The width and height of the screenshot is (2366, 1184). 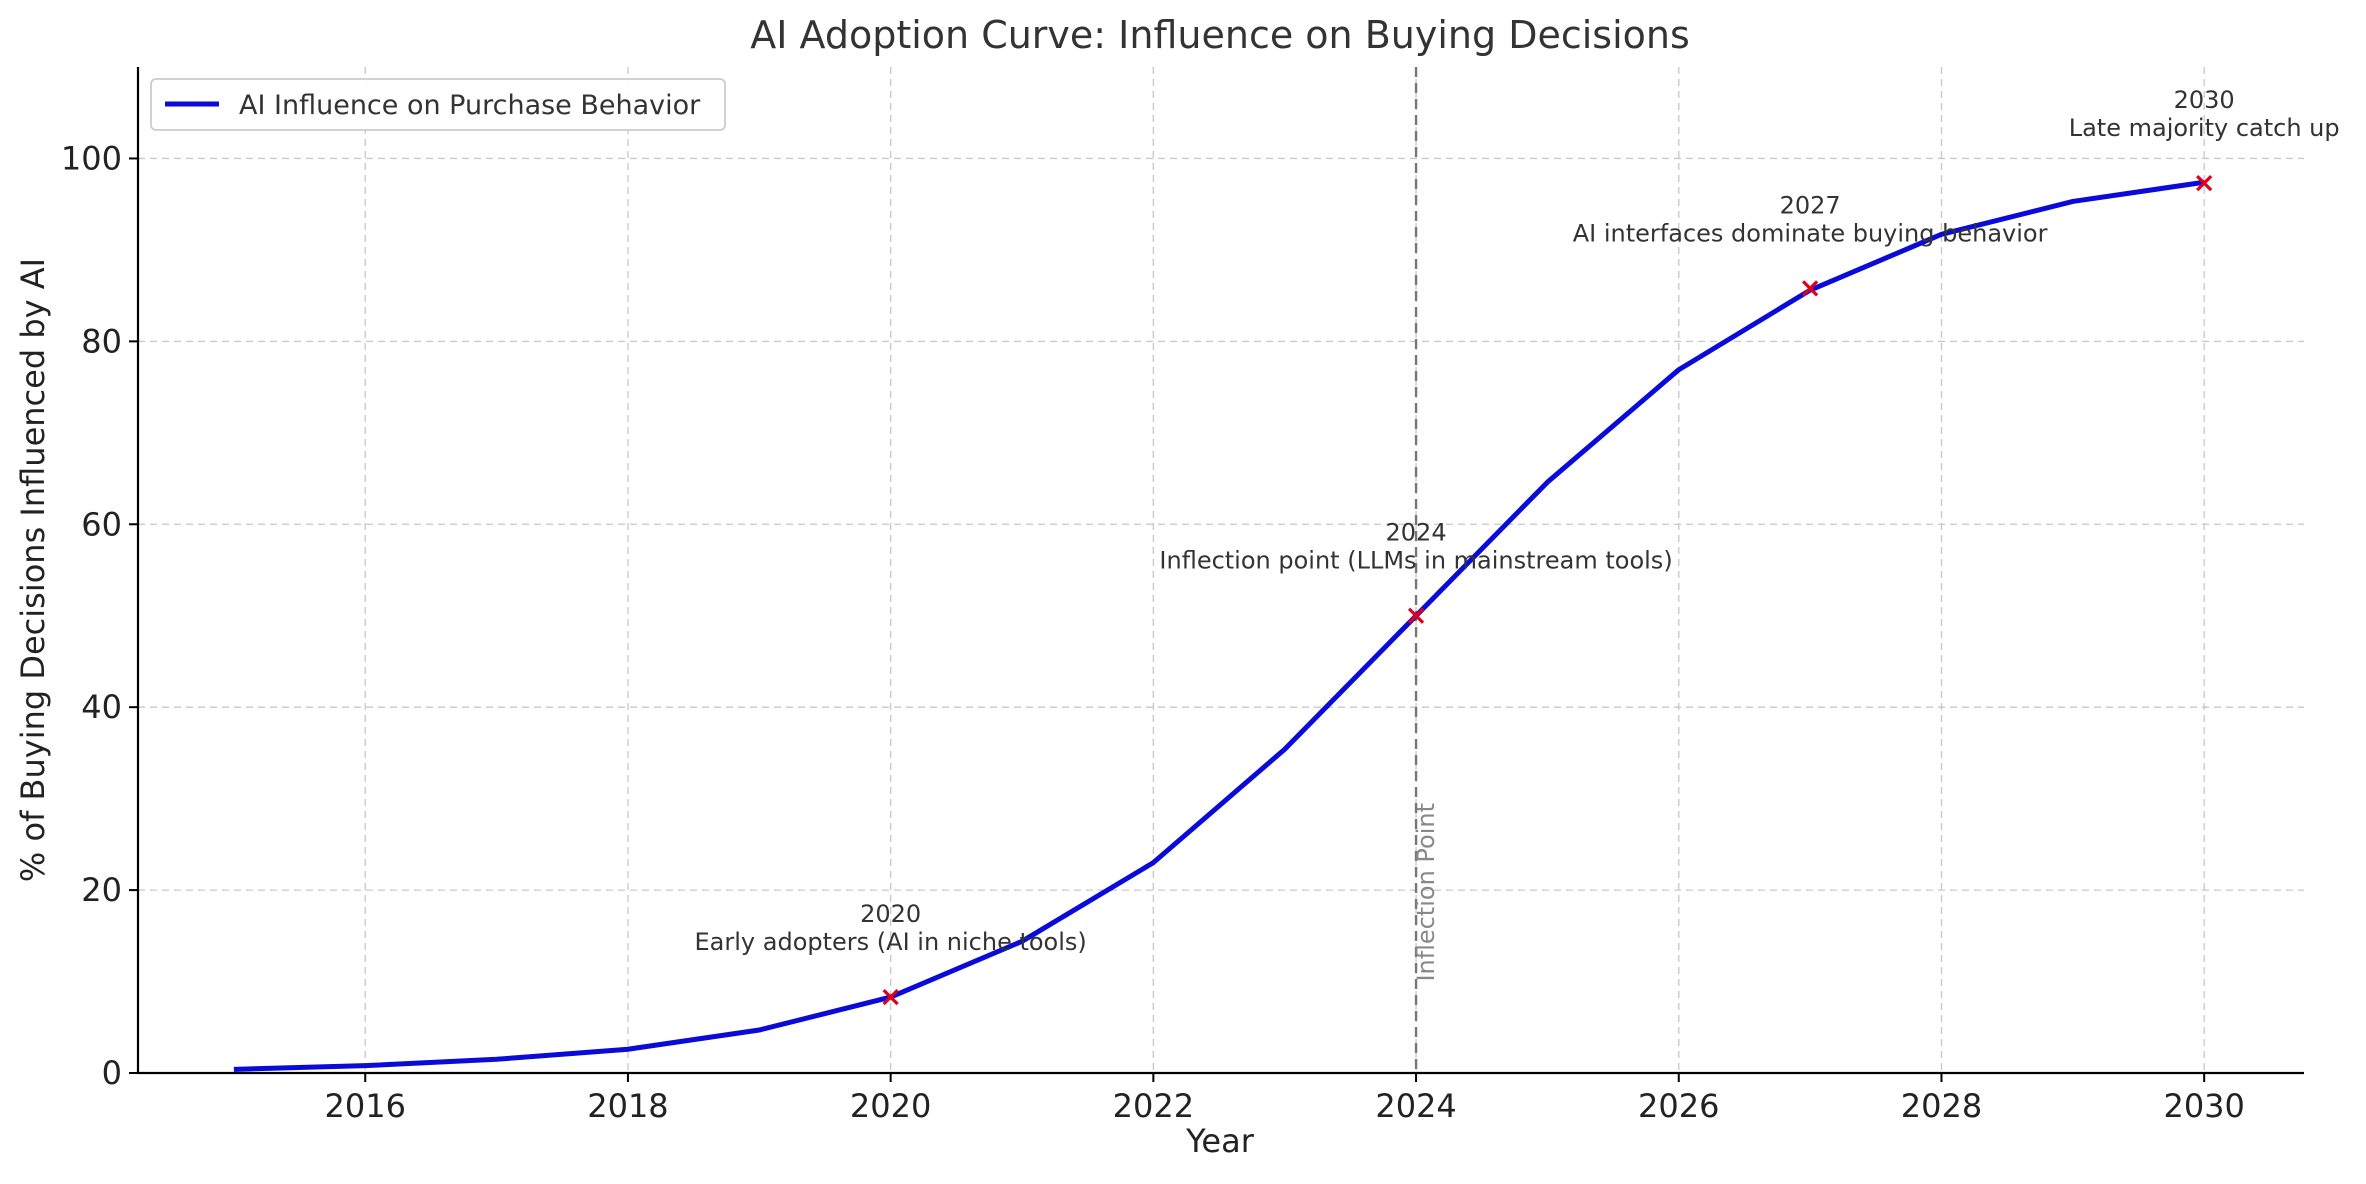 What do you see at coordinates (1415, 1106) in the screenshot?
I see `x-tick-label: 2024` at bounding box center [1415, 1106].